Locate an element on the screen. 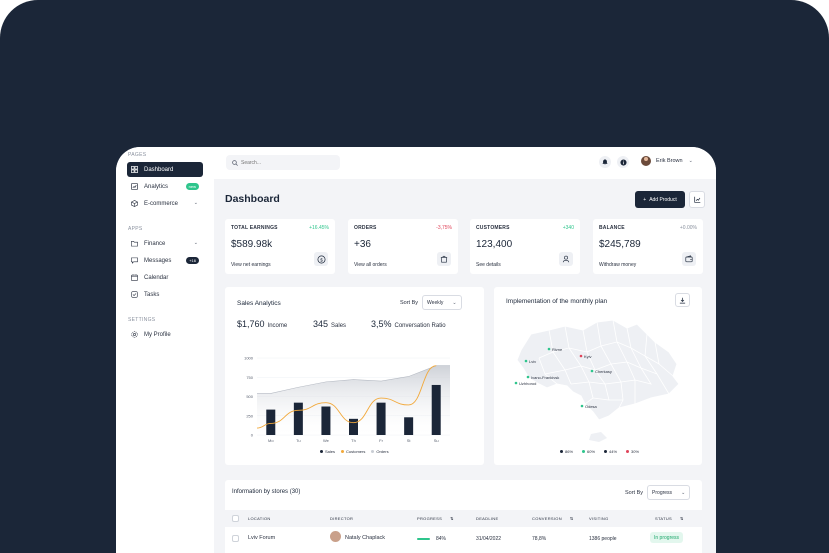 The height and width of the screenshot is (553, 829). sort-select: Progress ⌄ is located at coordinates (669, 492).